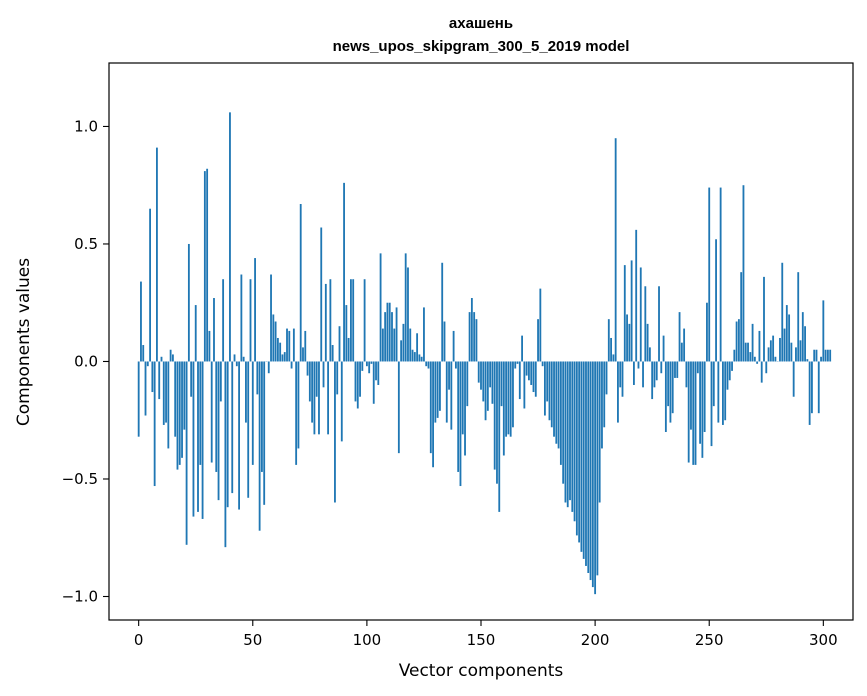 This screenshot has height=696, width=867. Describe the element at coordinates (595, 640) in the screenshot. I see `x-tick-label: 200` at that location.